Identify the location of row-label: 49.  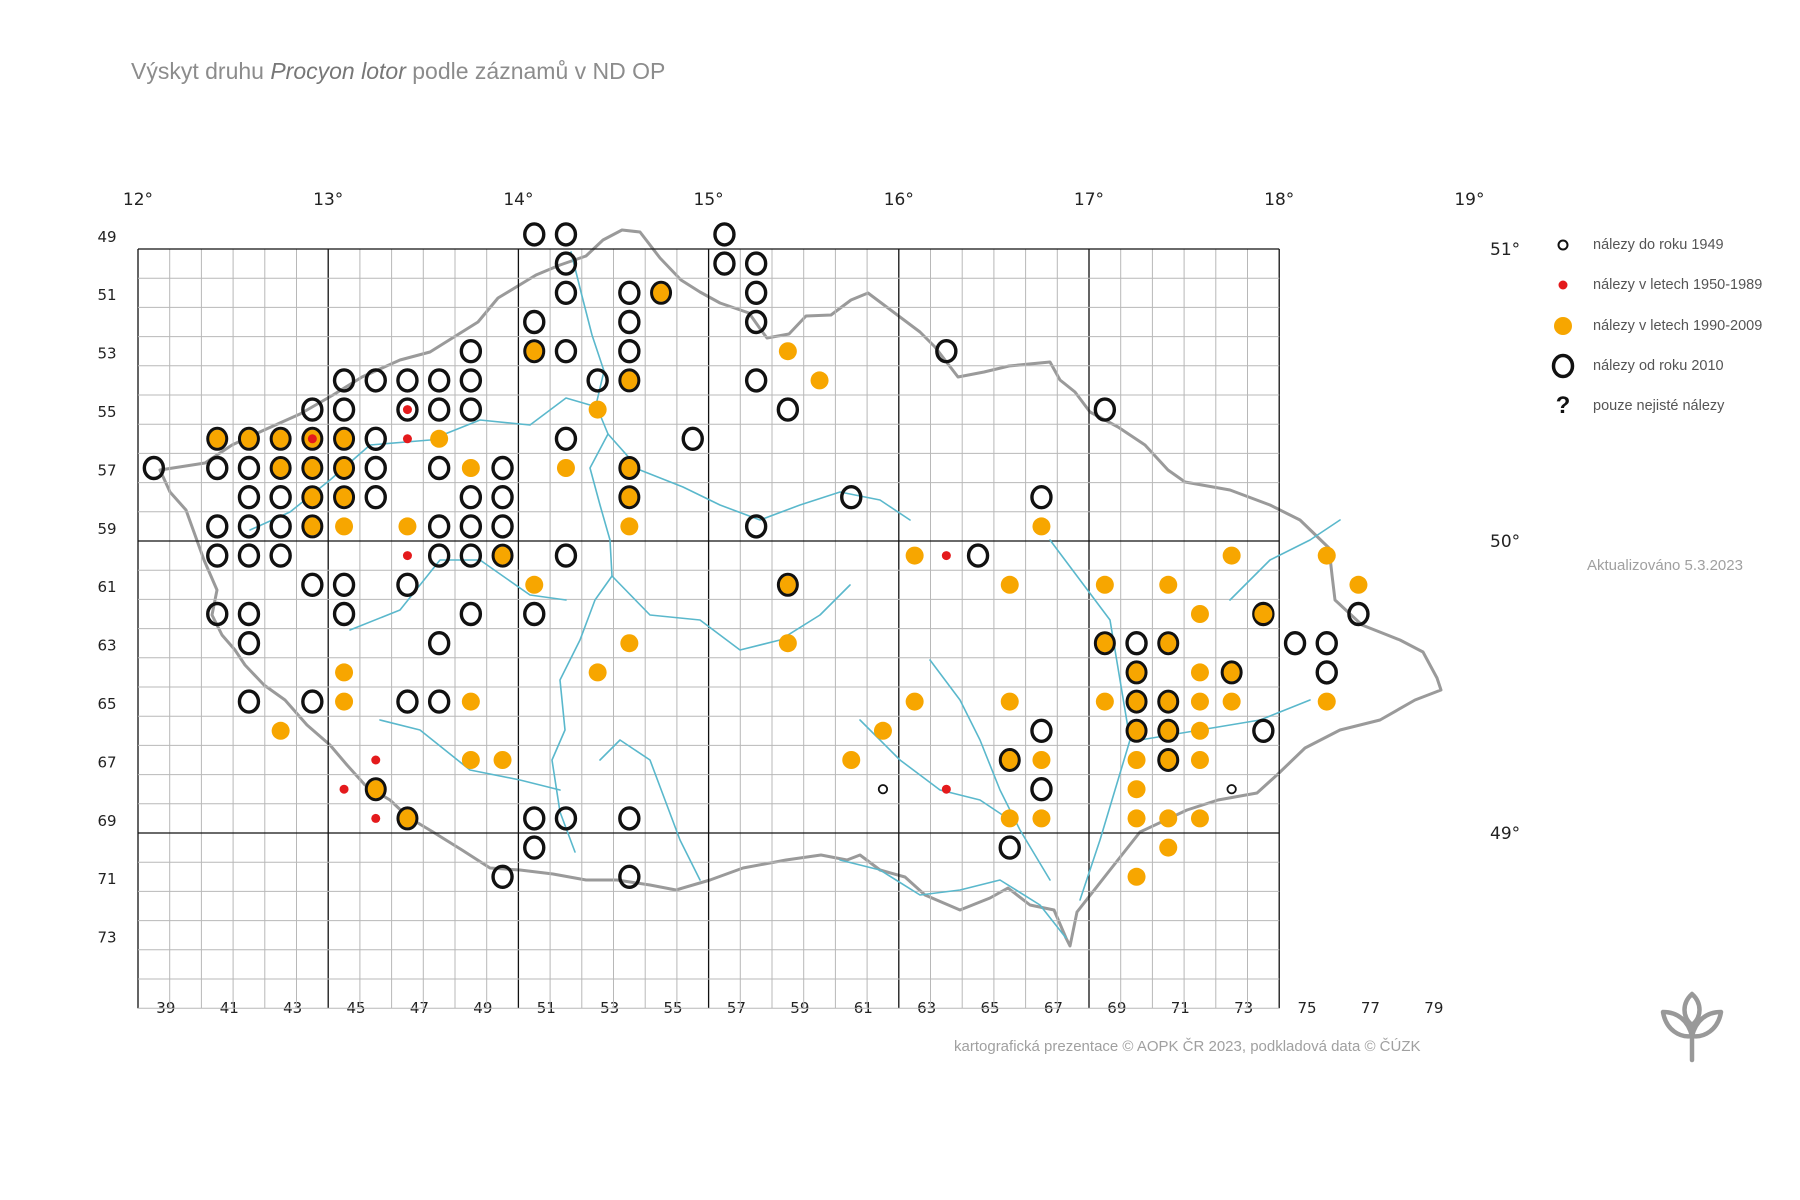
(106, 237).